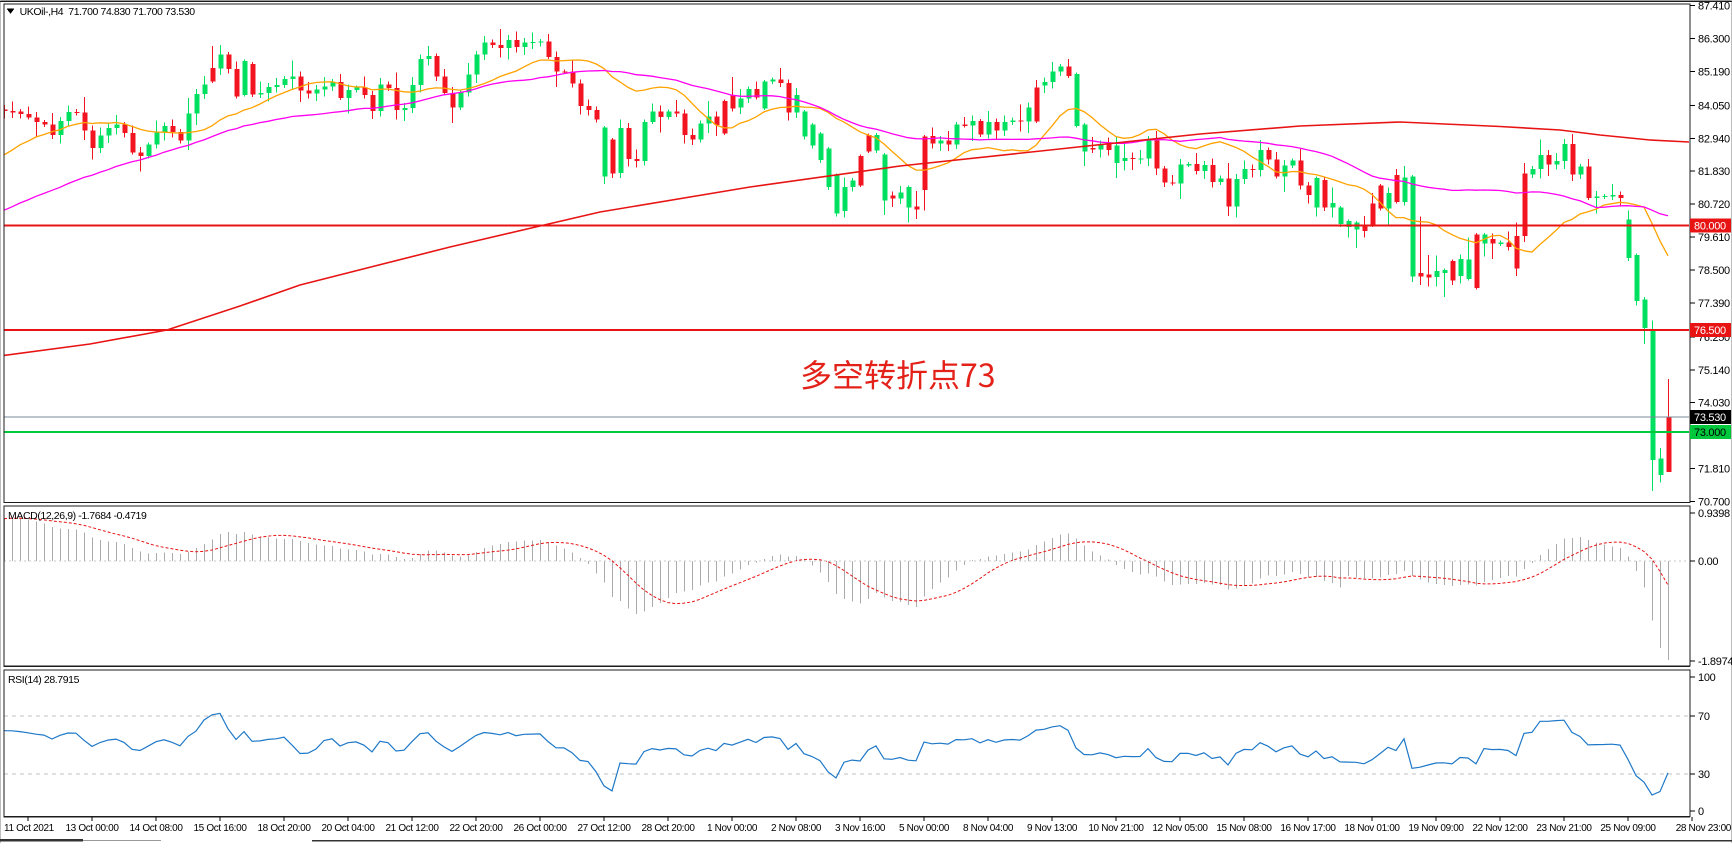 The height and width of the screenshot is (848, 1732). What do you see at coordinates (284, 828) in the screenshot?
I see `svg-text: 18 Oct 20:00` at bounding box center [284, 828].